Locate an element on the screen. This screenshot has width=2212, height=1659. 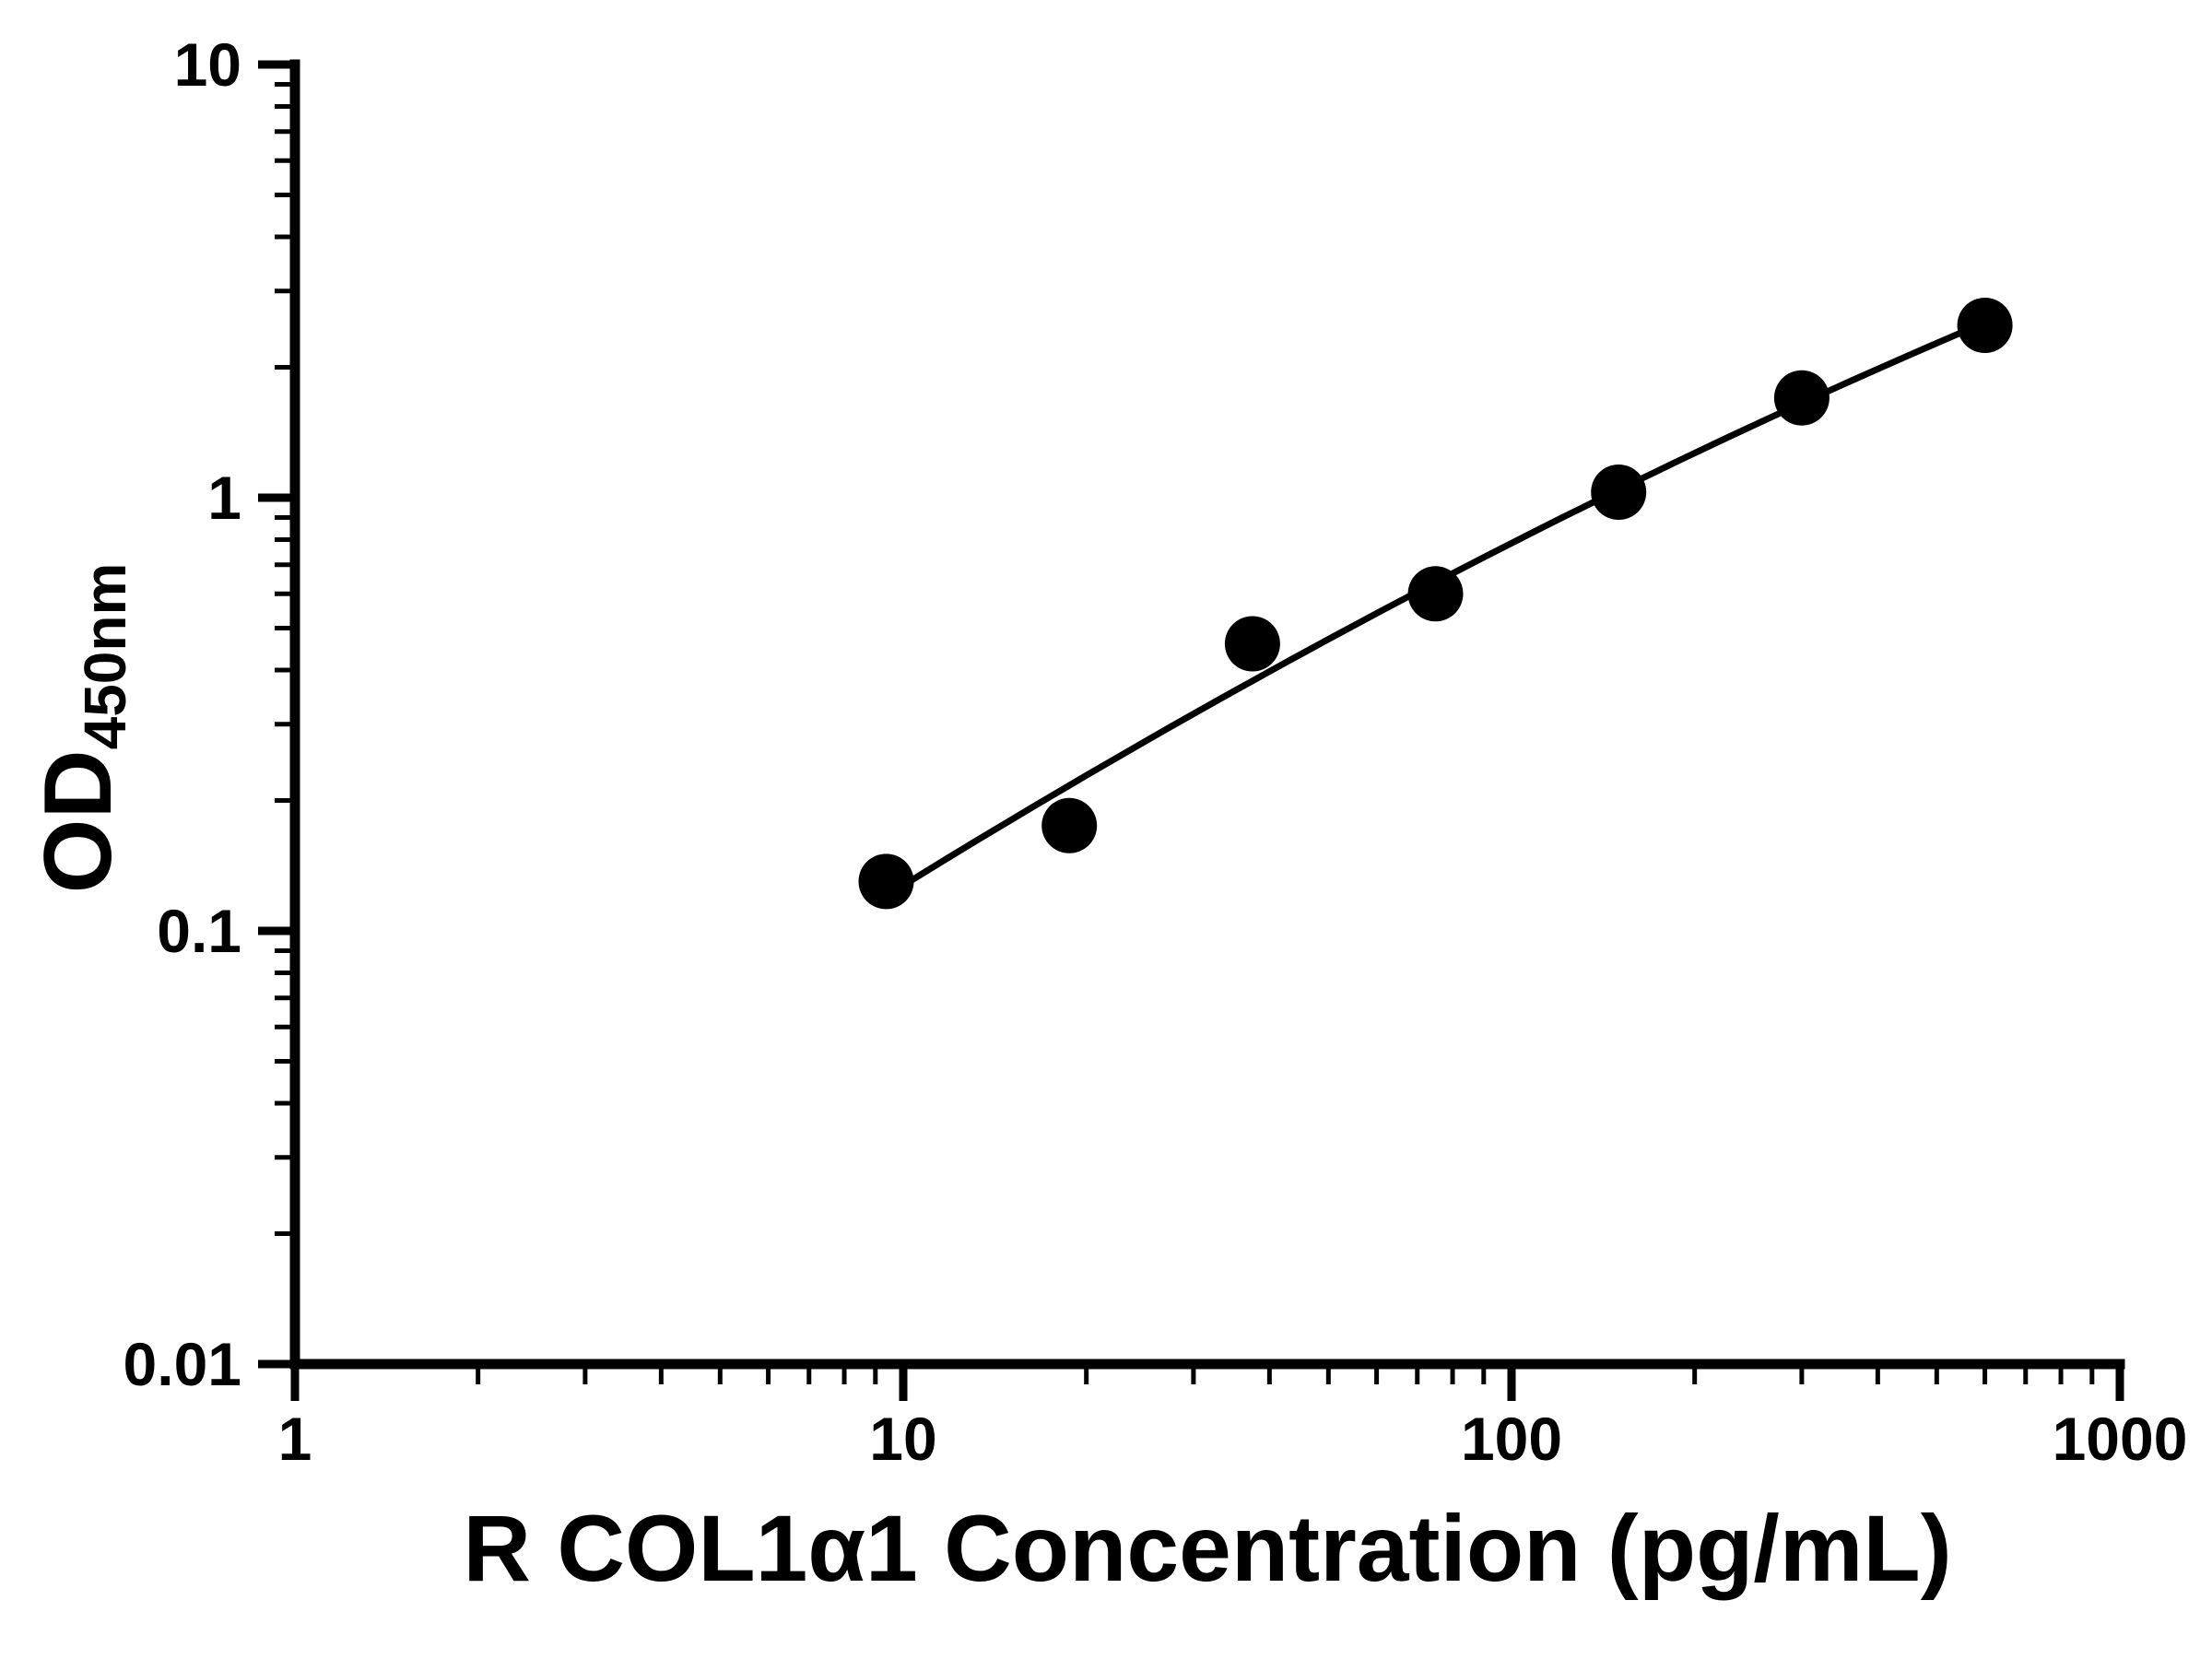
y-tick-label: 10 is located at coordinates (207, 64).